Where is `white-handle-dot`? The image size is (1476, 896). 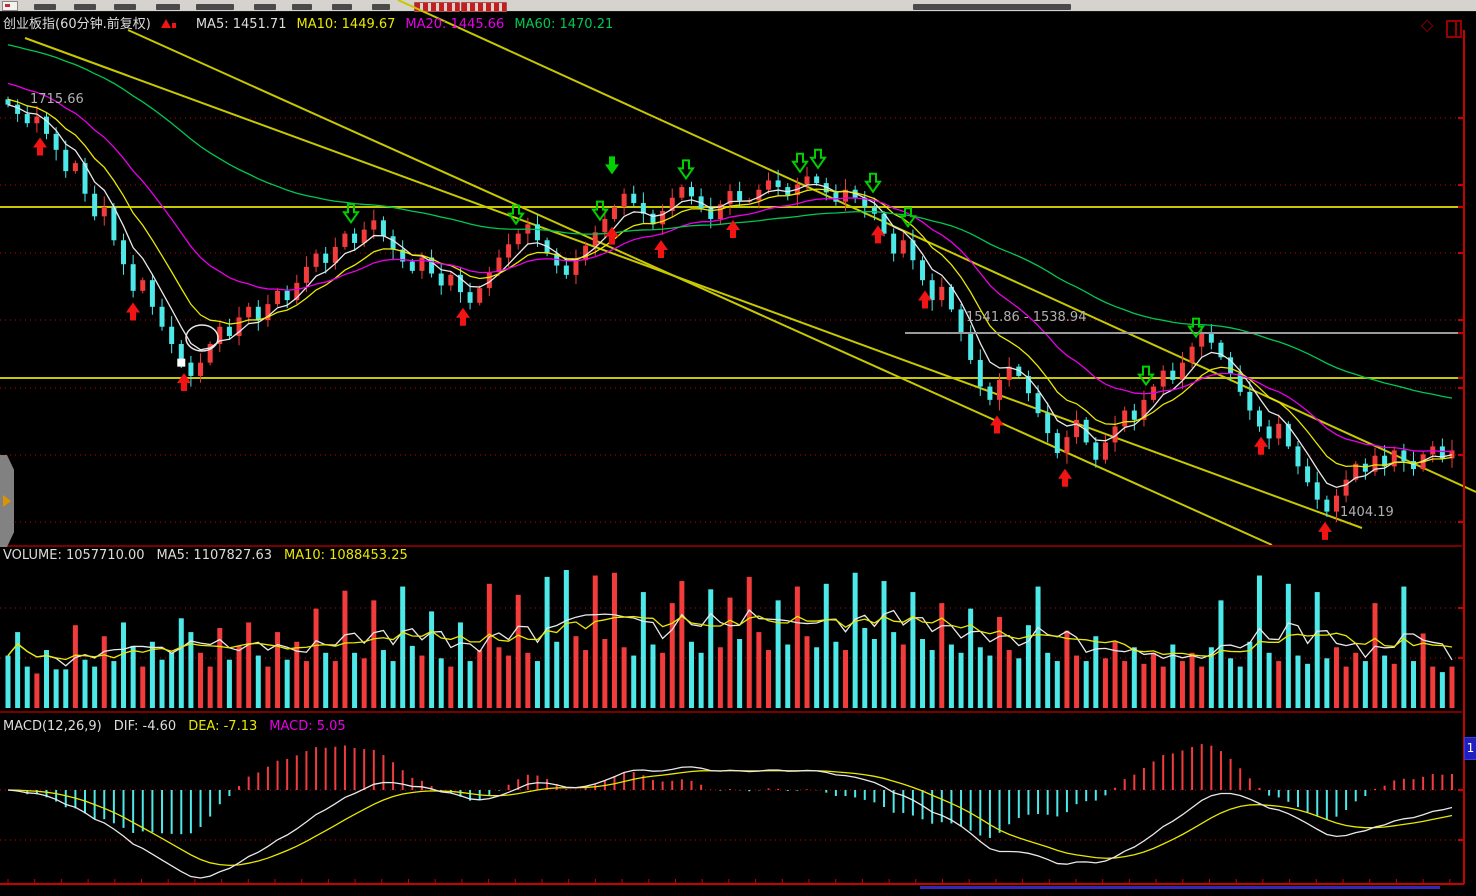 white-handle-dot is located at coordinates (181, 362).